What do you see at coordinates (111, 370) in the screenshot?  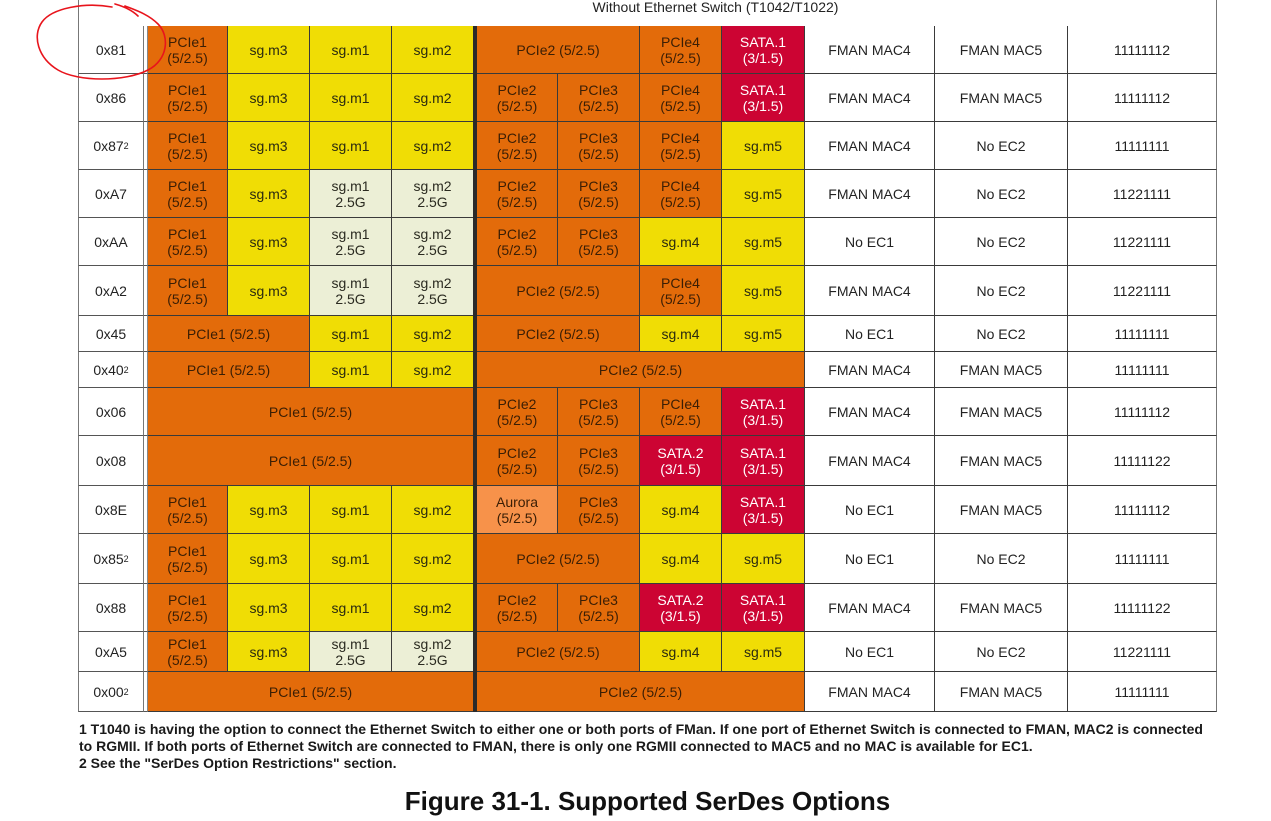 I see `serdes-protocol-hex: 0x40 2` at bounding box center [111, 370].